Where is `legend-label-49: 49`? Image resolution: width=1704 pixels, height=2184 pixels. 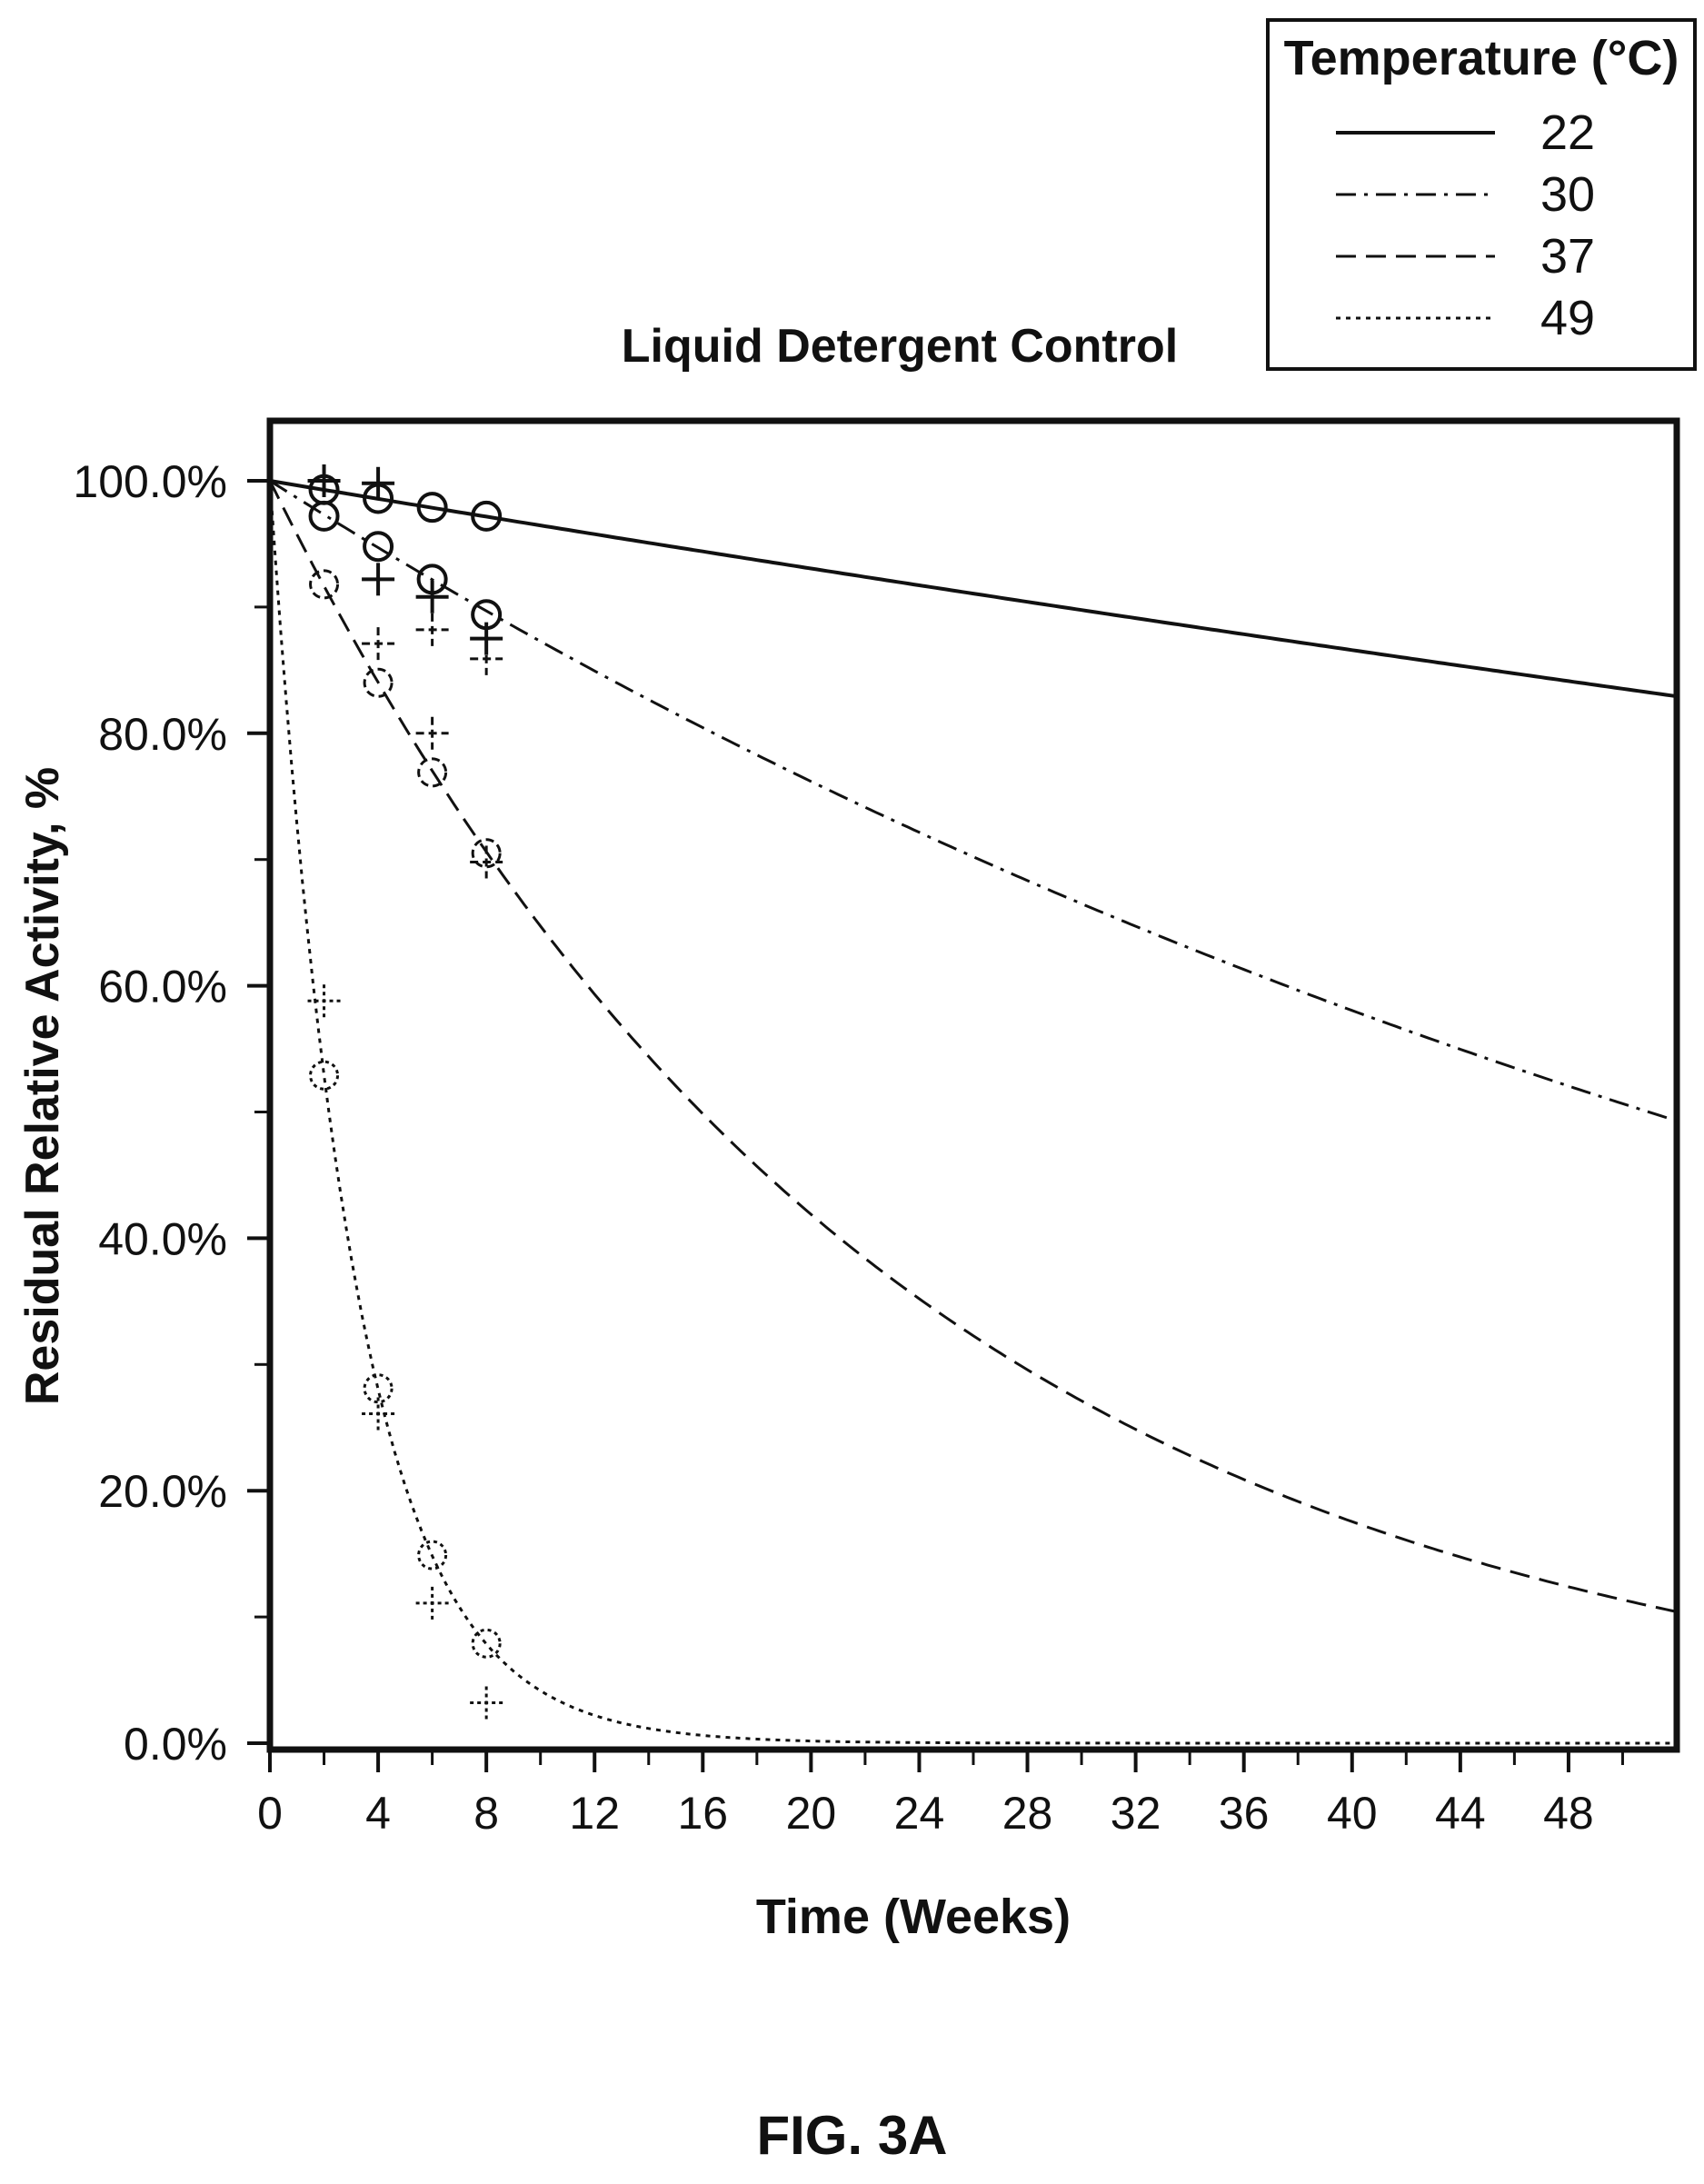 legend-label-49: 49 is located at coordinates (1567, 318).